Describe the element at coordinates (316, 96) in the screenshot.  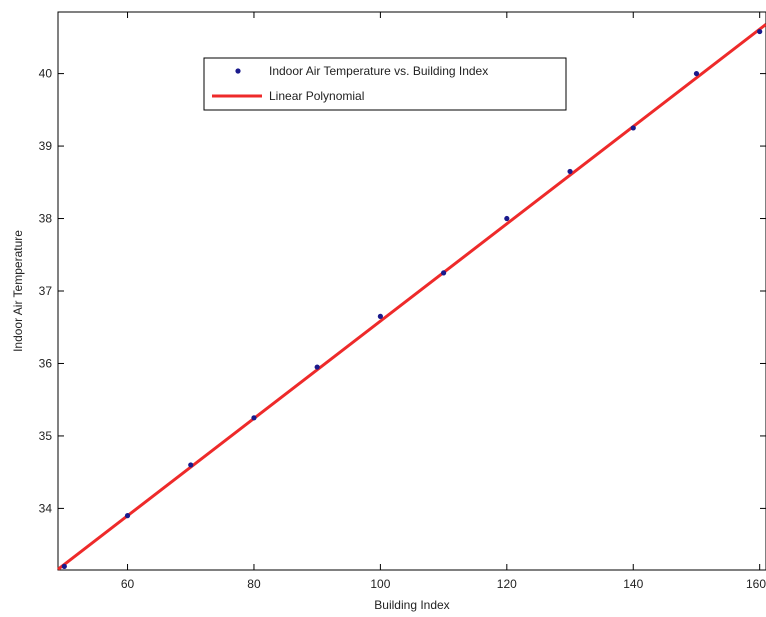
I see `legend-label-line: Linear Polynomial` at that location.